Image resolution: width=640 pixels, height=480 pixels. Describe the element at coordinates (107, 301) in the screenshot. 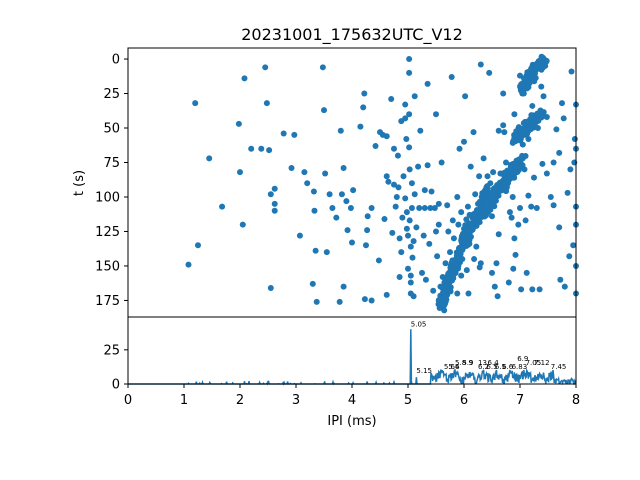

I see `y-tick-label: 175` at that location.